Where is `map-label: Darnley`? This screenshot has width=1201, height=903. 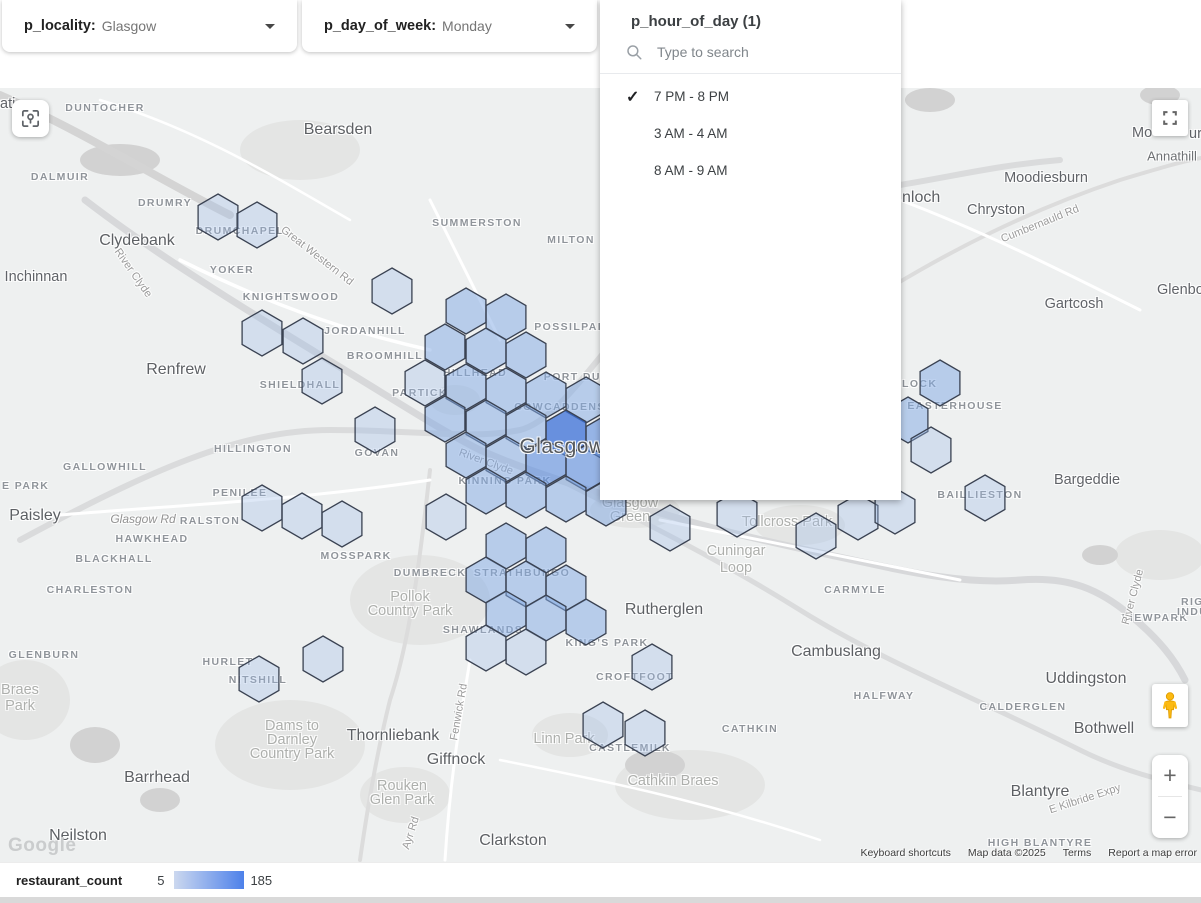 map-label: Darnley is located at coordinates (292, 740).